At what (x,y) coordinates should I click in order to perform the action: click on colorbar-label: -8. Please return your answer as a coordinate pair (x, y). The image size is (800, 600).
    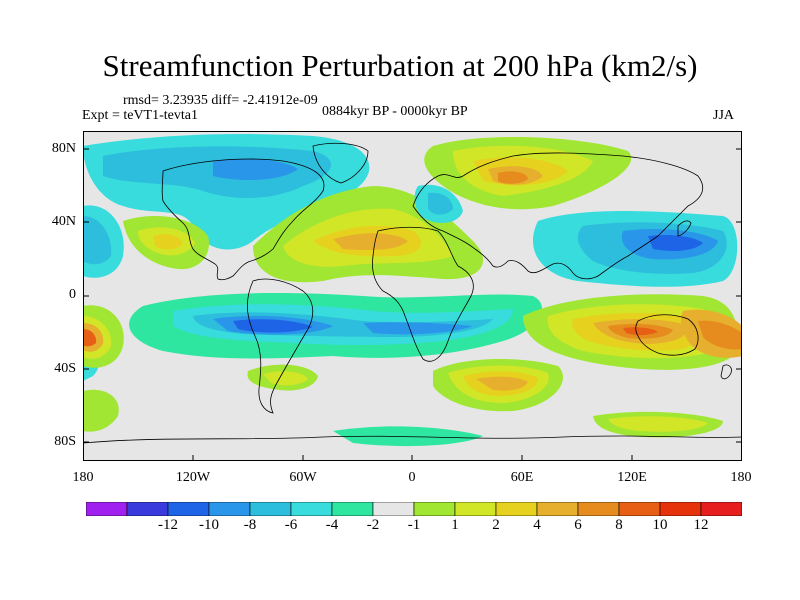
    Looking at the image, I should click on (250, 525).